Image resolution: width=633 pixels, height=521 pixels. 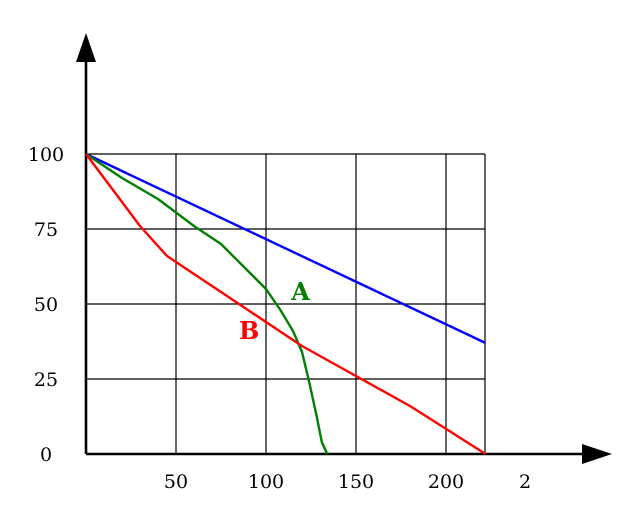 What do you see at coordinates (46, 155) in the screenshot?
I see `y-tick-label: 100` at bounding box center [46, 155].